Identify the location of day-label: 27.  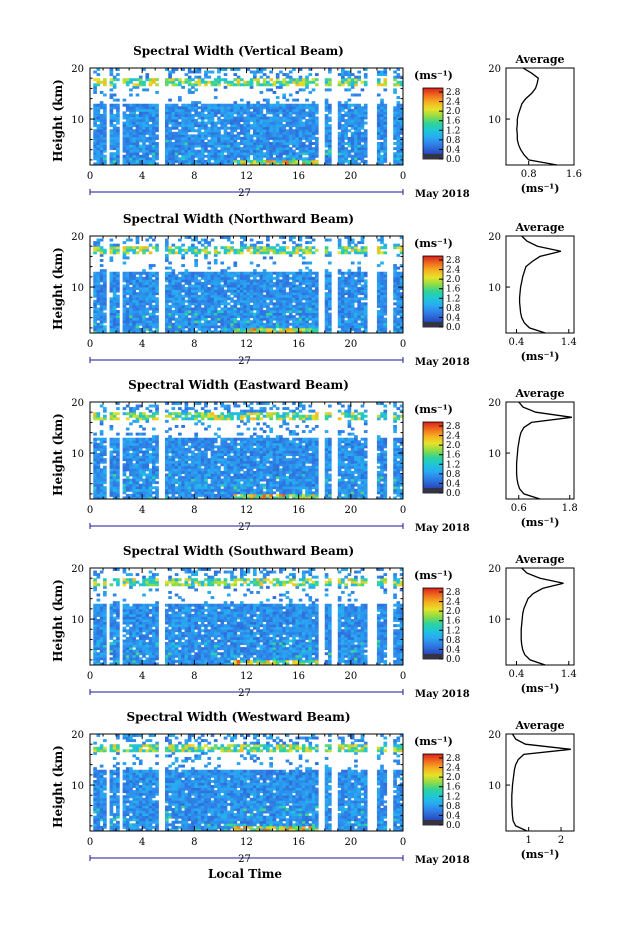
(244, 193).